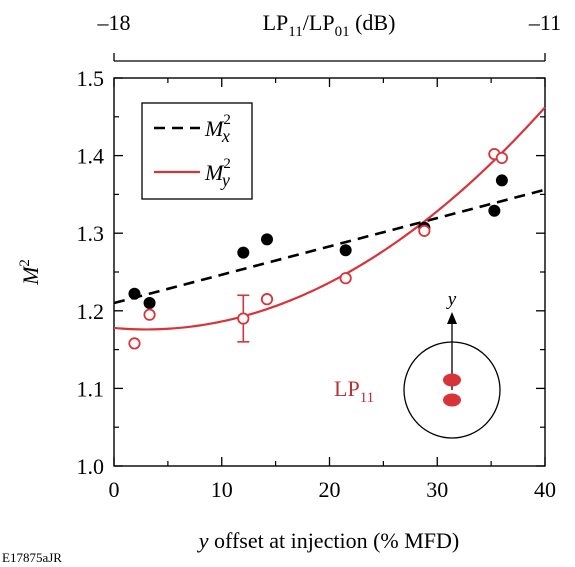  What do you see at coordinates (328, 540) in the screenshot?
I see `x-axis-title: y offset at injection (% MFD)` at bounding box center [328, 540].